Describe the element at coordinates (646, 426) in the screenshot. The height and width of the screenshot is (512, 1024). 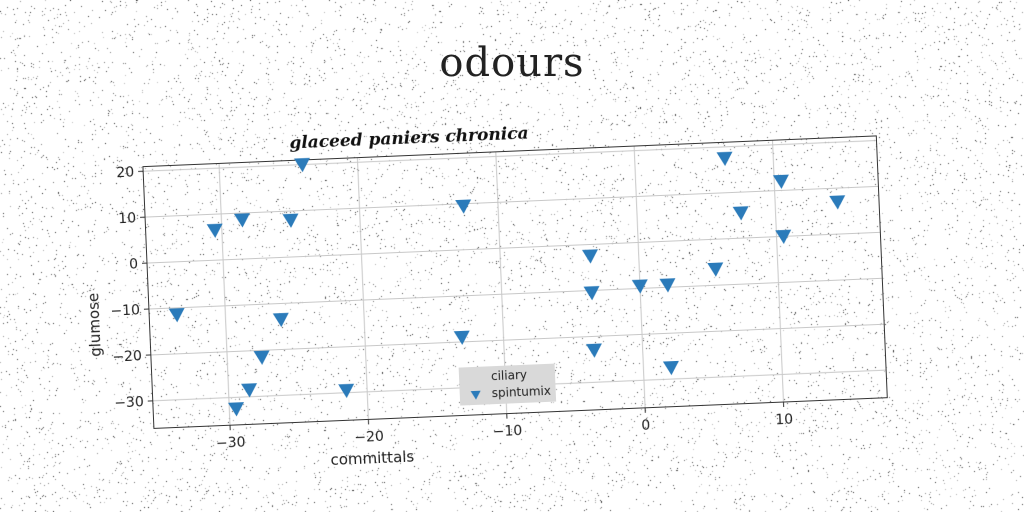
I see `x-tick-label: 0` at that location.